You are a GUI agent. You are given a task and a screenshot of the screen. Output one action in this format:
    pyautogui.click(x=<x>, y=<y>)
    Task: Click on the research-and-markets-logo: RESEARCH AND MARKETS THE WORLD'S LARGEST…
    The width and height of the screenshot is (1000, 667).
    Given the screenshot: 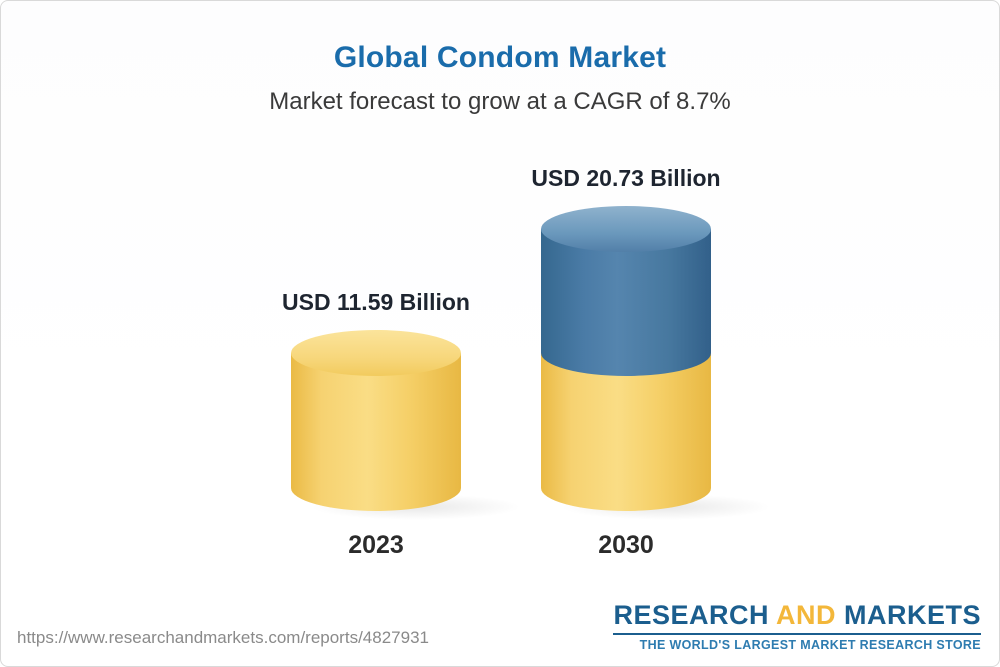 What is the action you would take?
    pyautogui.click(x=797, y=625)
    